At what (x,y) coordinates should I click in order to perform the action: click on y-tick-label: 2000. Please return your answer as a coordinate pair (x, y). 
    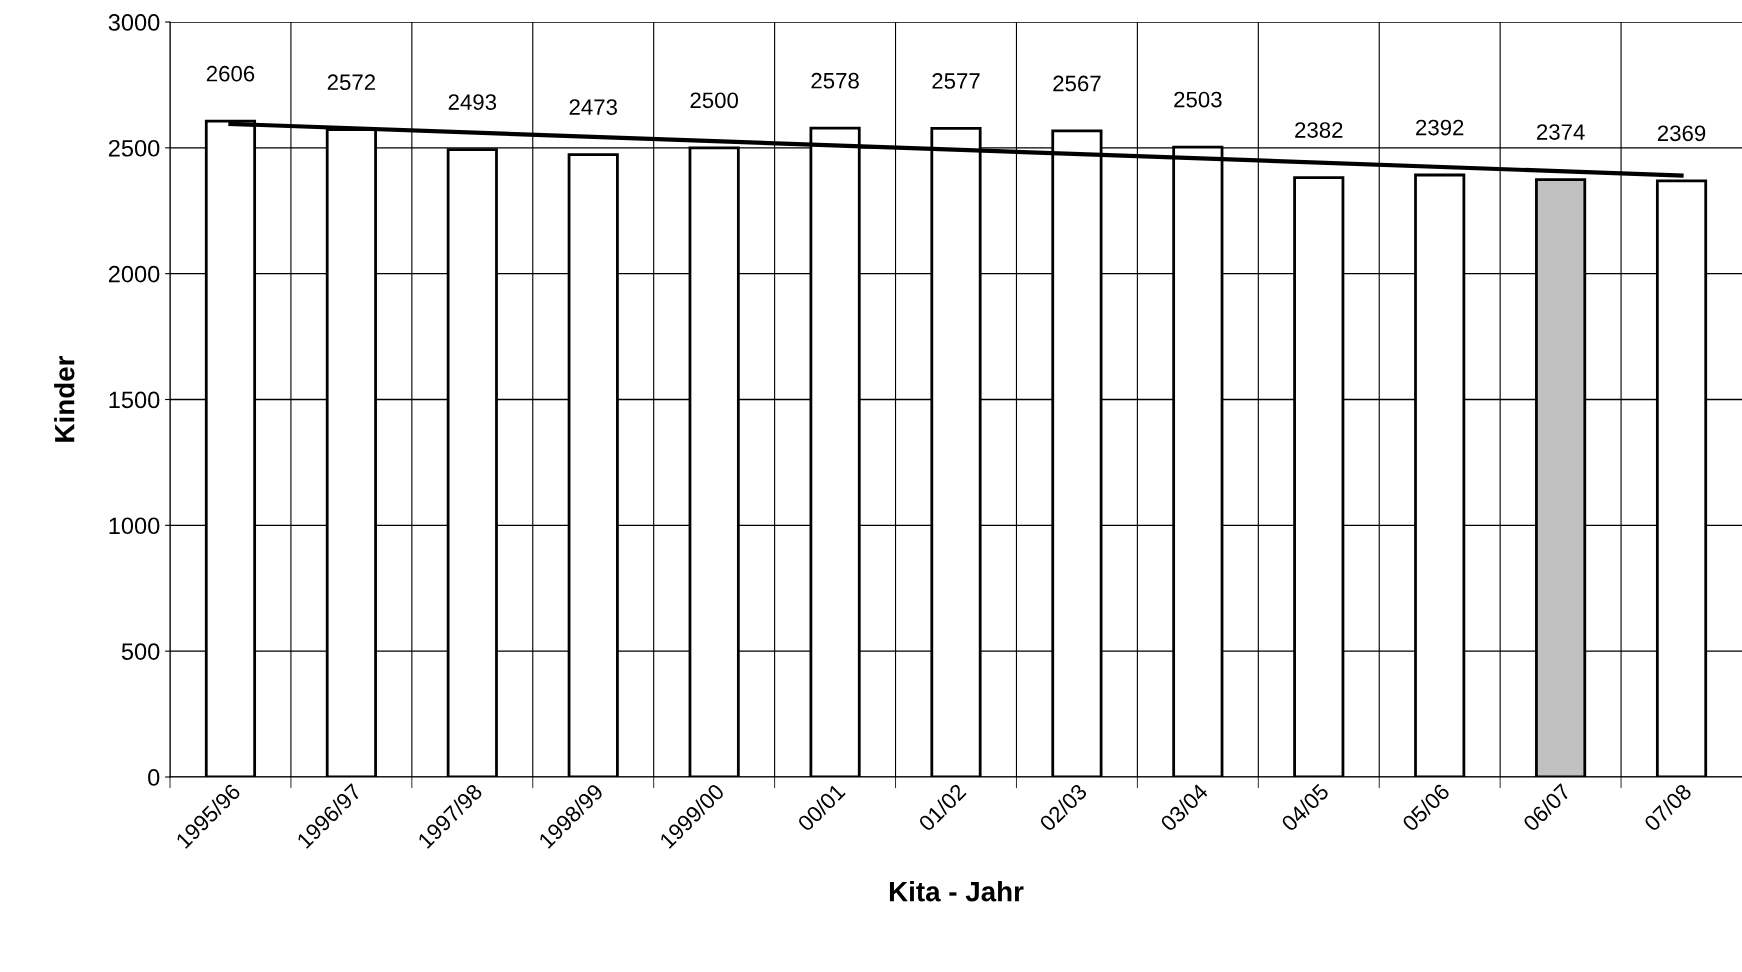
    Looking at the image, I should click on (134, 274).